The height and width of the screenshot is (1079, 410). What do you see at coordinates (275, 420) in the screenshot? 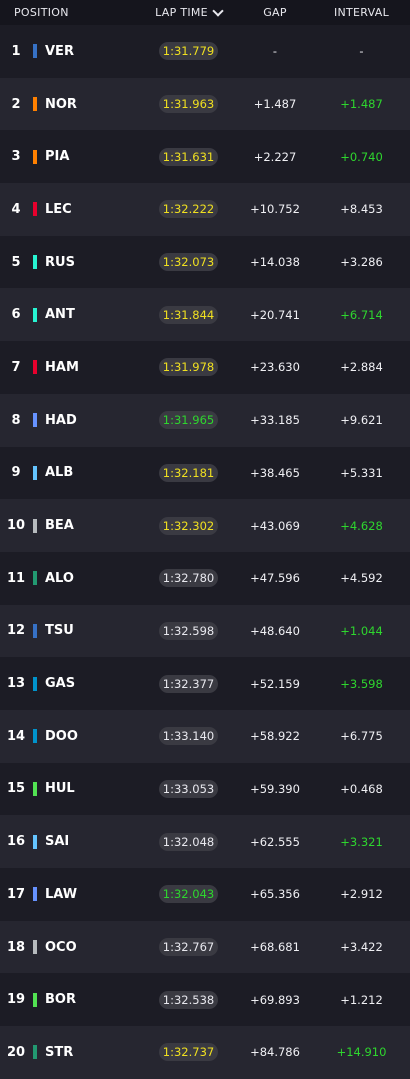
I see `gap-value: +33.185` at bounding box center [275, 420].